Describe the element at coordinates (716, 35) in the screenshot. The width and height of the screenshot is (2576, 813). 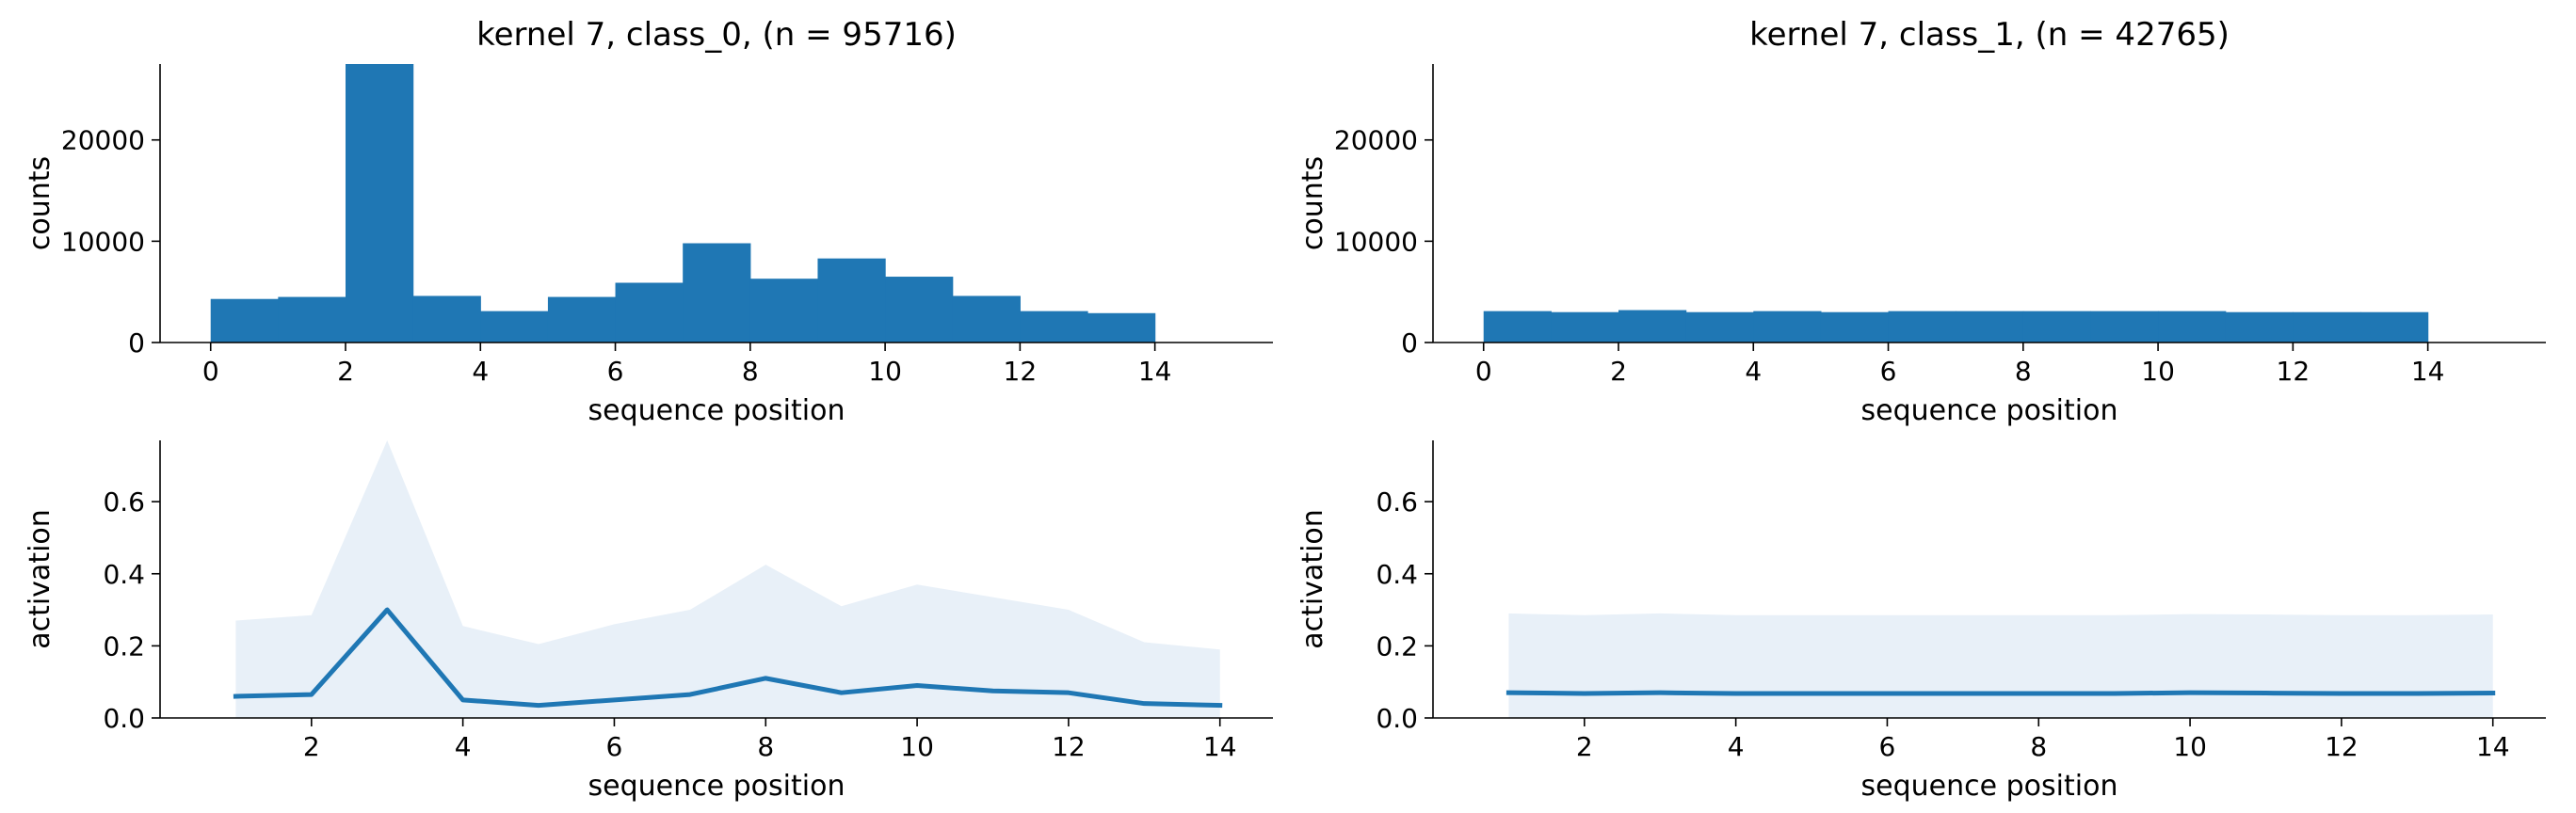
I see `chart-title: kernel 7, class_0, (n = 95716)` at that location.